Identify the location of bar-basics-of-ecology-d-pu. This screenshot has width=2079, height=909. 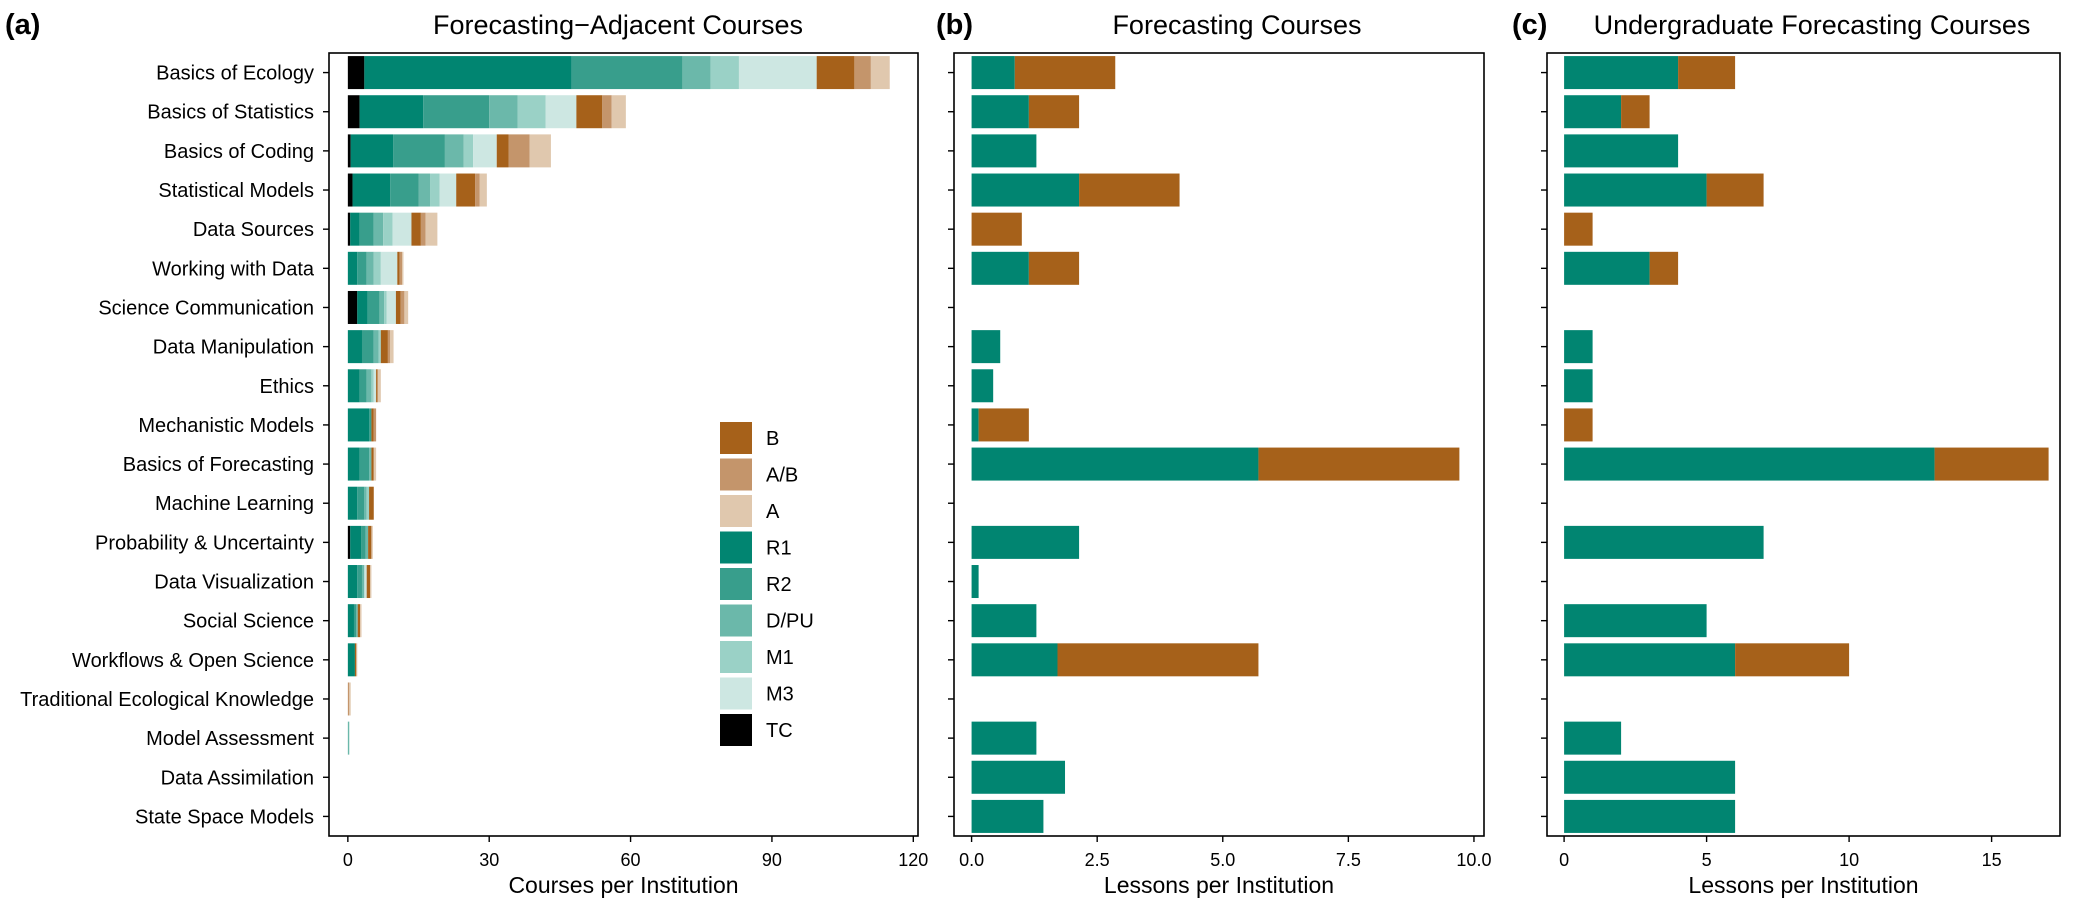
(696, 73).